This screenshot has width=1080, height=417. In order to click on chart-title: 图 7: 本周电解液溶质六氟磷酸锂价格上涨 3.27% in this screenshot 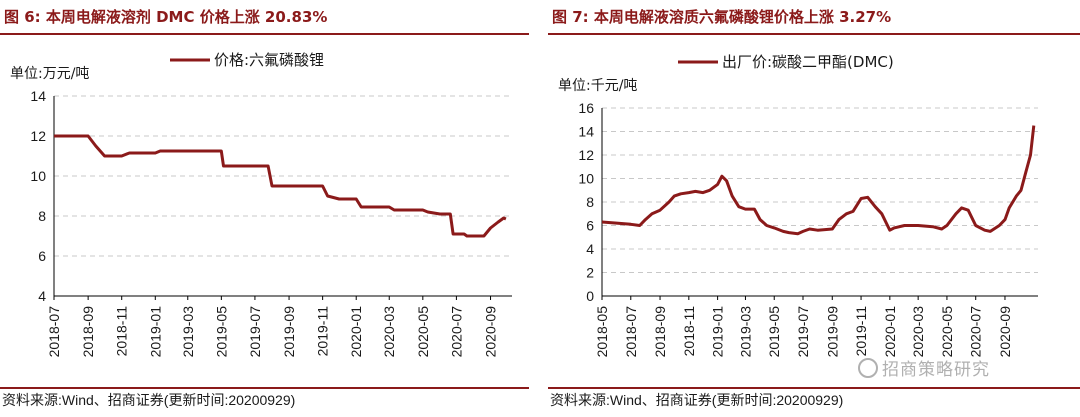, I will do `click(722, 17)`.